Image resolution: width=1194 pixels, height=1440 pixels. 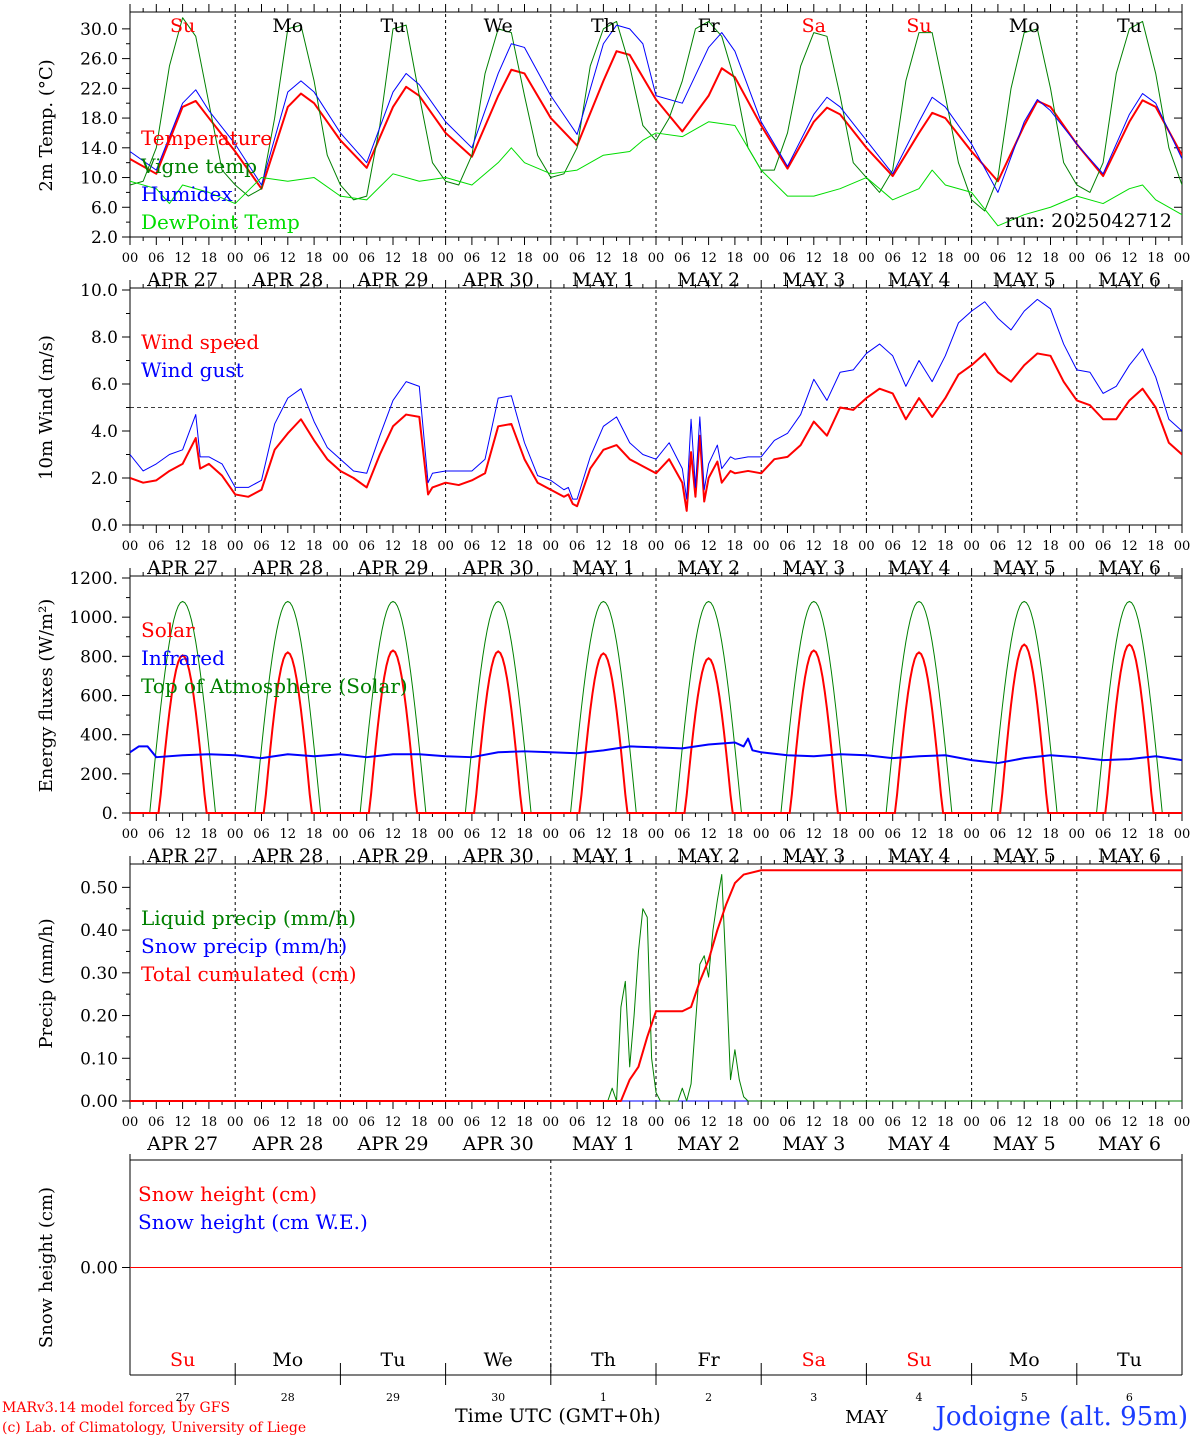 I want to click on run-label: run: 2025042712, so click(x=1088, y=221).